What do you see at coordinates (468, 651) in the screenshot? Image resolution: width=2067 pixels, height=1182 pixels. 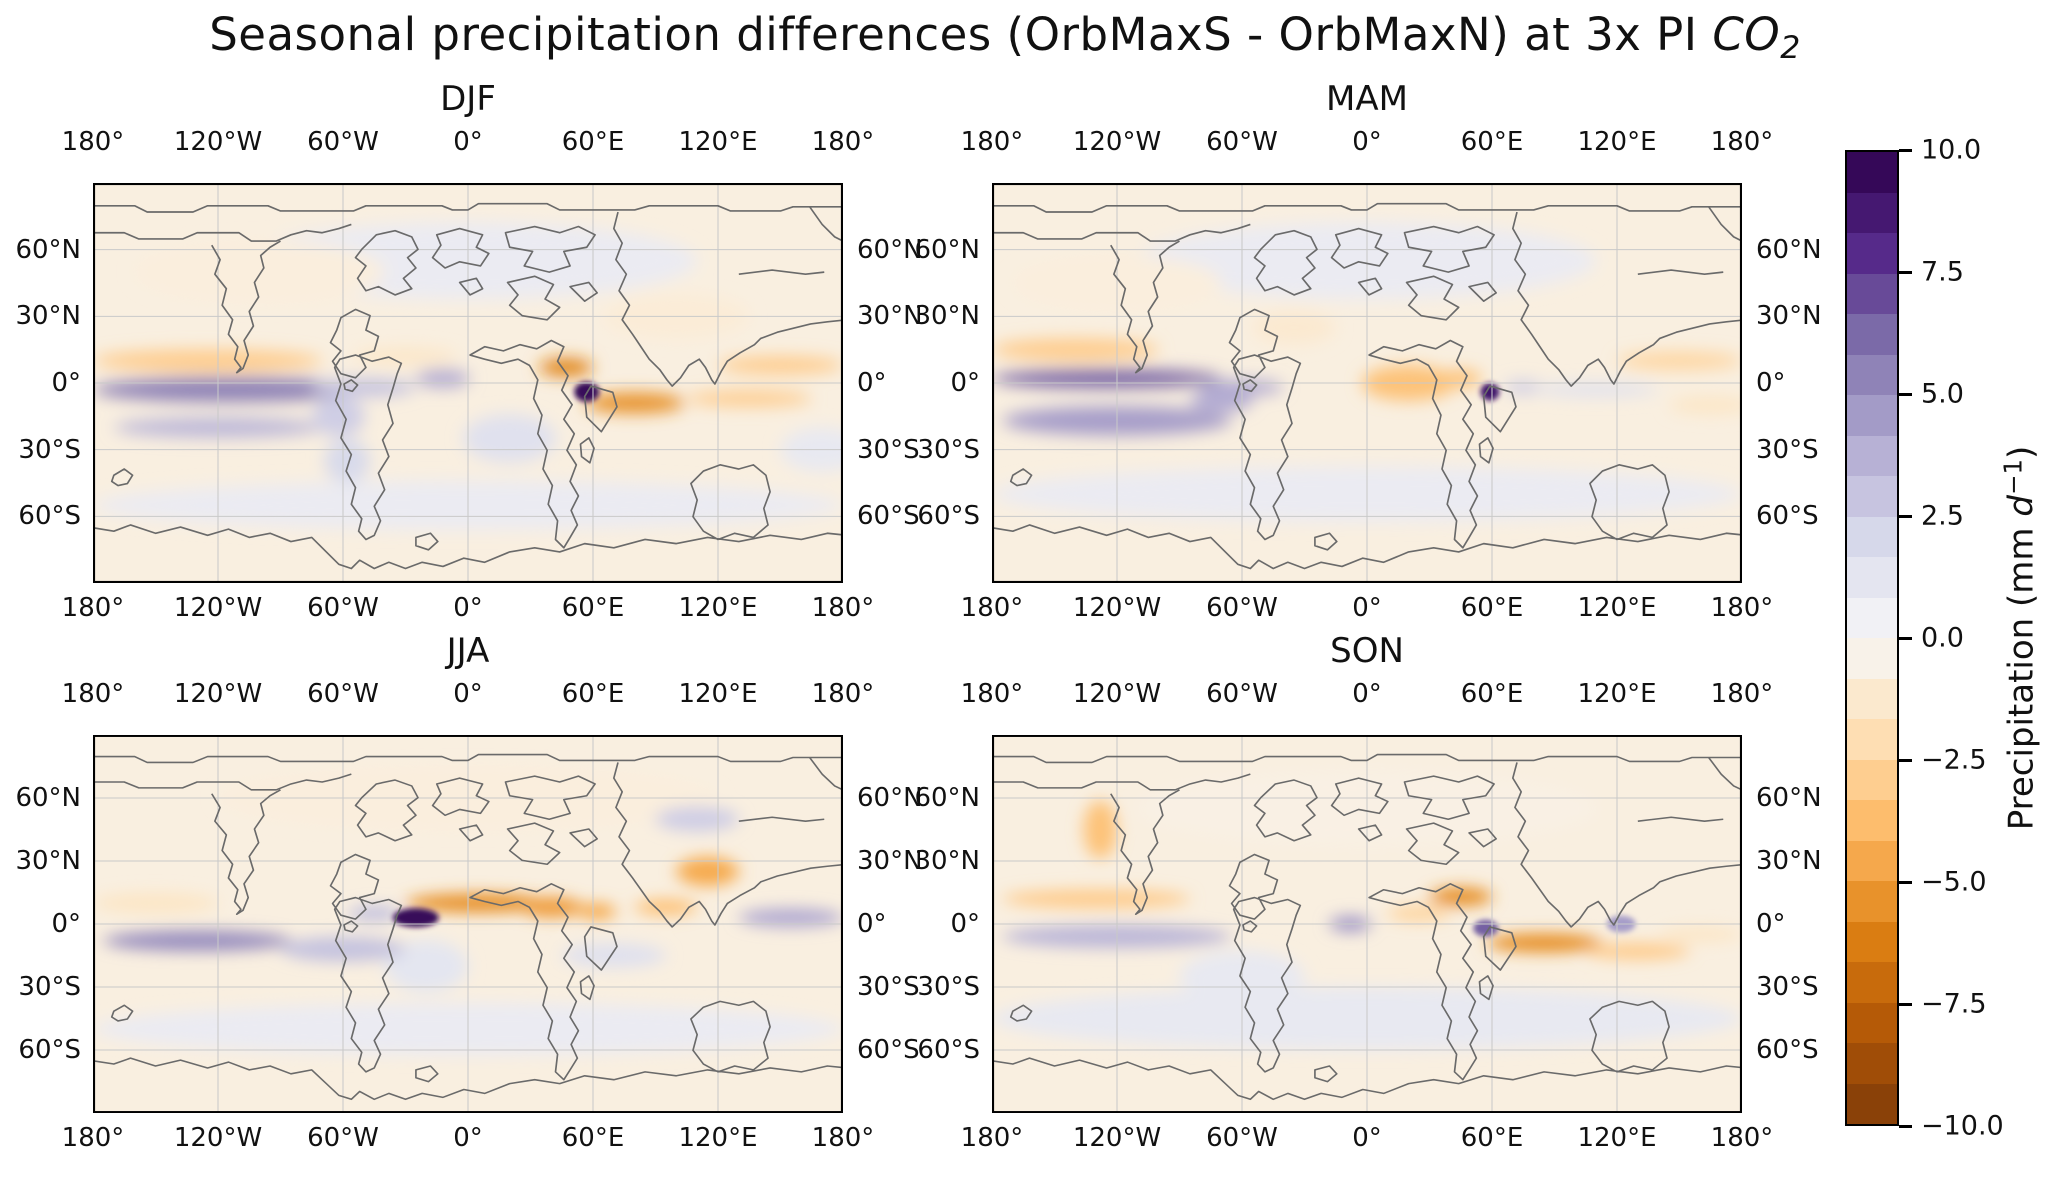 I see `panel-season-title: JJA` at bounding box center [468, 651].